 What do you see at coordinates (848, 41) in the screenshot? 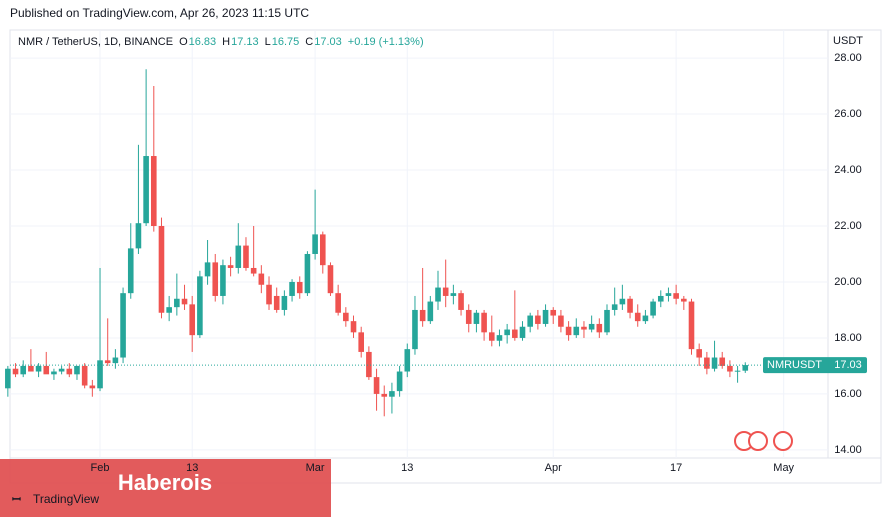
I see `currency: USDT` at bounding box center [848, 41].